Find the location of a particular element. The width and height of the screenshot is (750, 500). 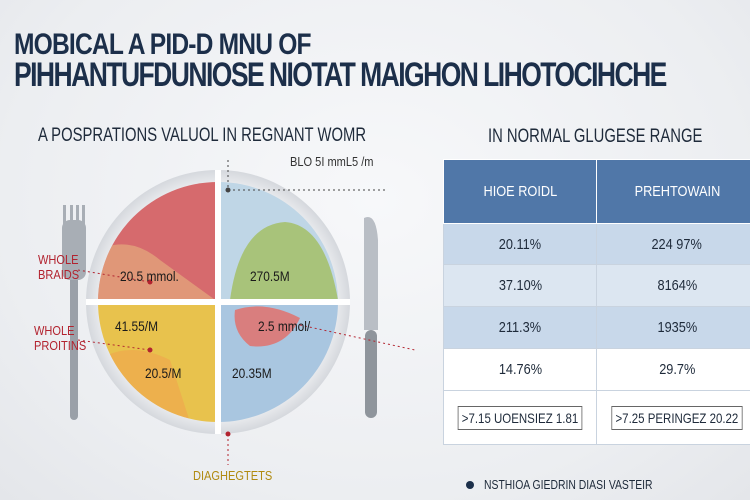

plate-food-red is located at coordinates (267, 326).